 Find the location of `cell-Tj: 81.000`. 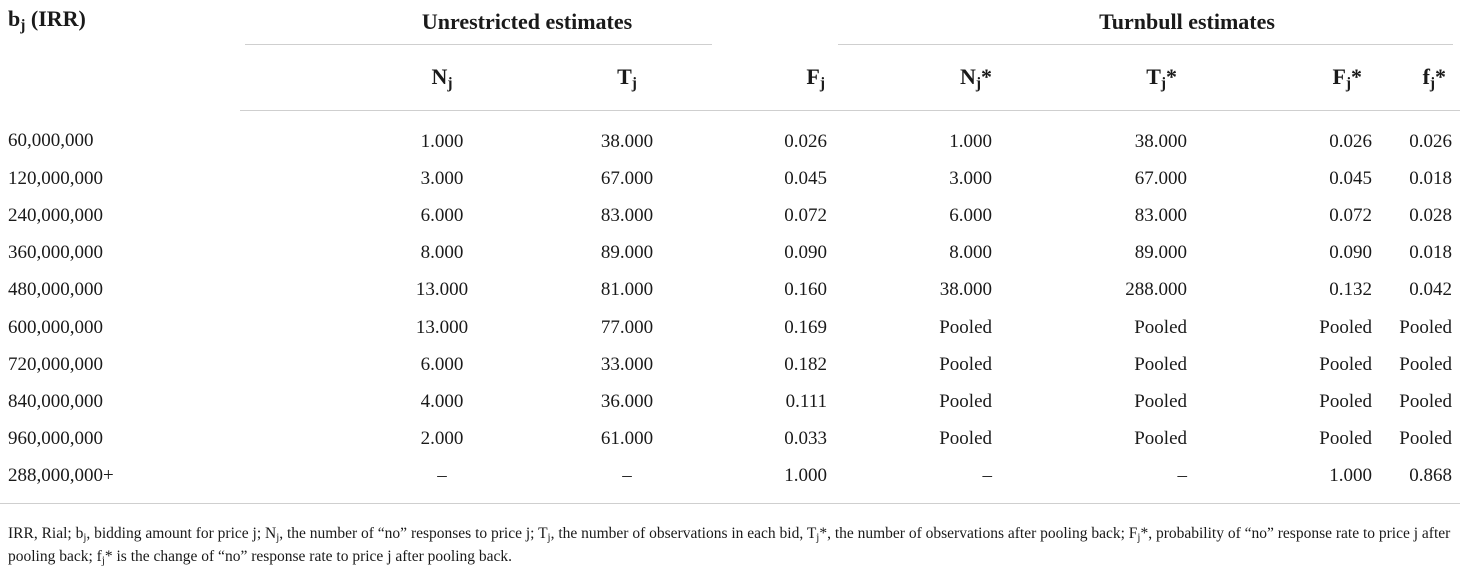

cell-Tj: 81.000 is located at coordinates (627, 290).